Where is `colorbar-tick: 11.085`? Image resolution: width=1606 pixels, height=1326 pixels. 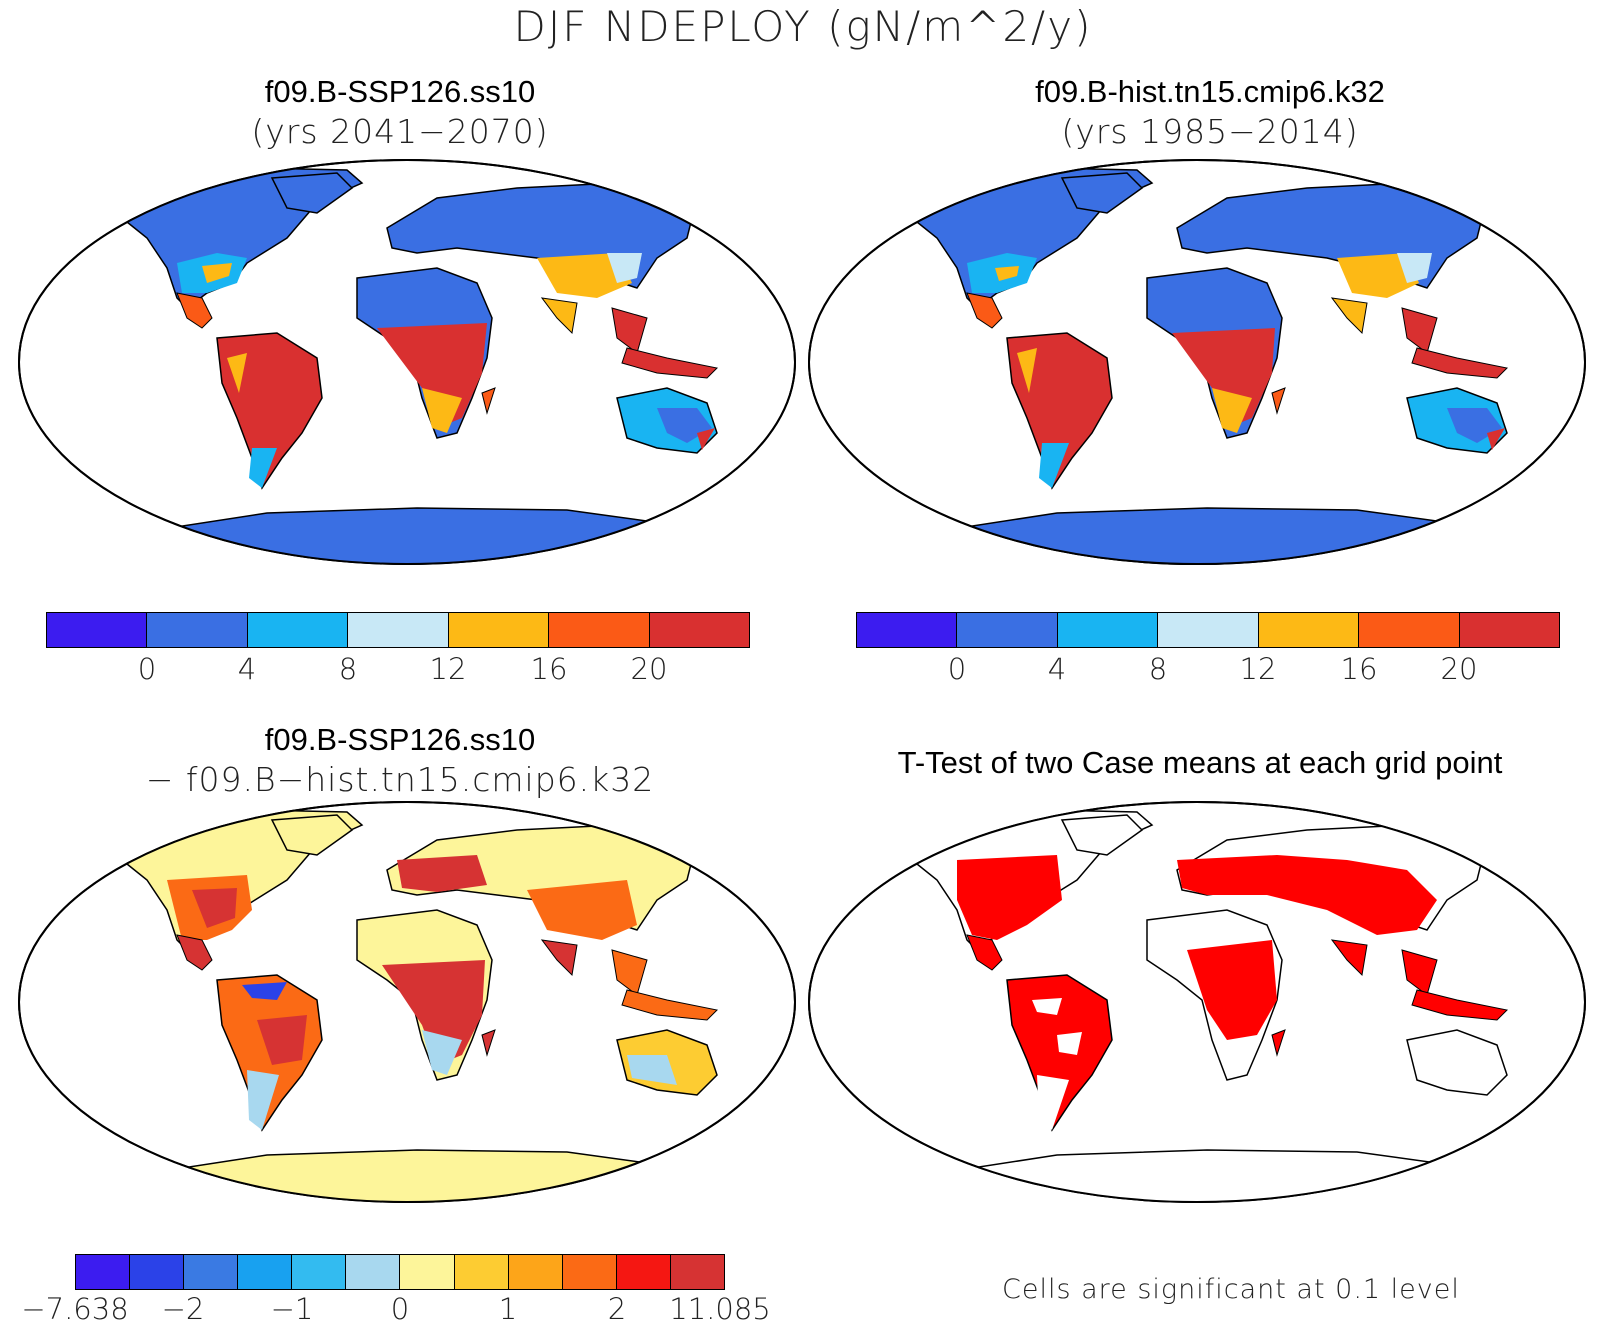
colorbar-tick: 11.085 is located at coordinates (720, 1309).